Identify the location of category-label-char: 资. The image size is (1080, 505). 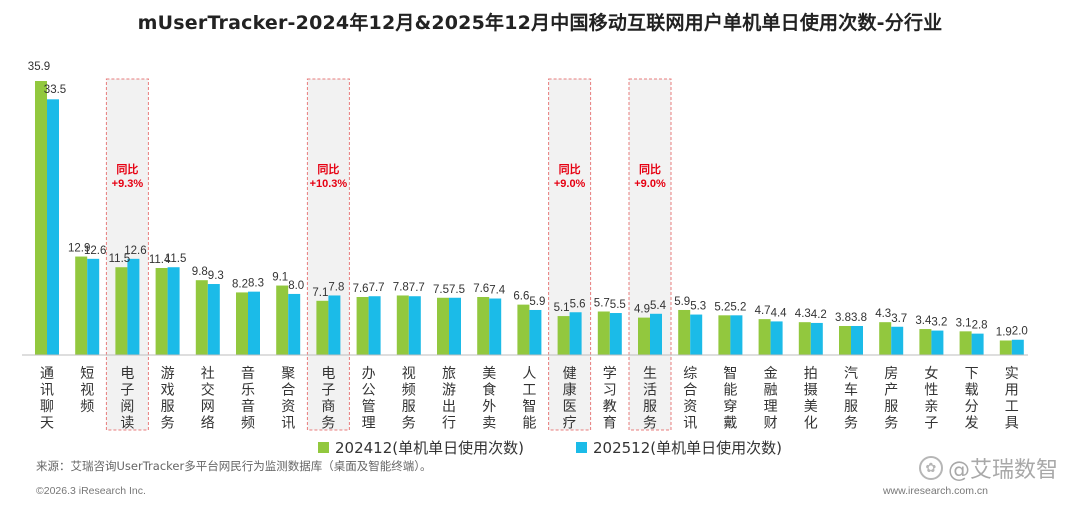
(690, 407).